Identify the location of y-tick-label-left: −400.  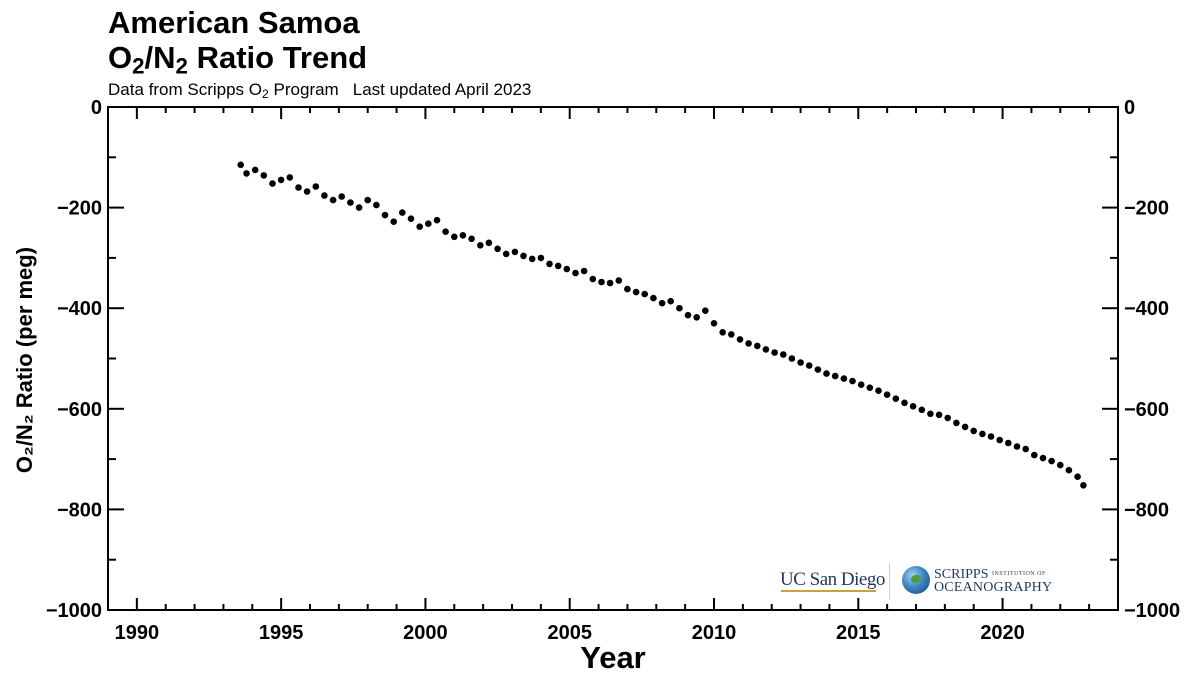
(79, 309).